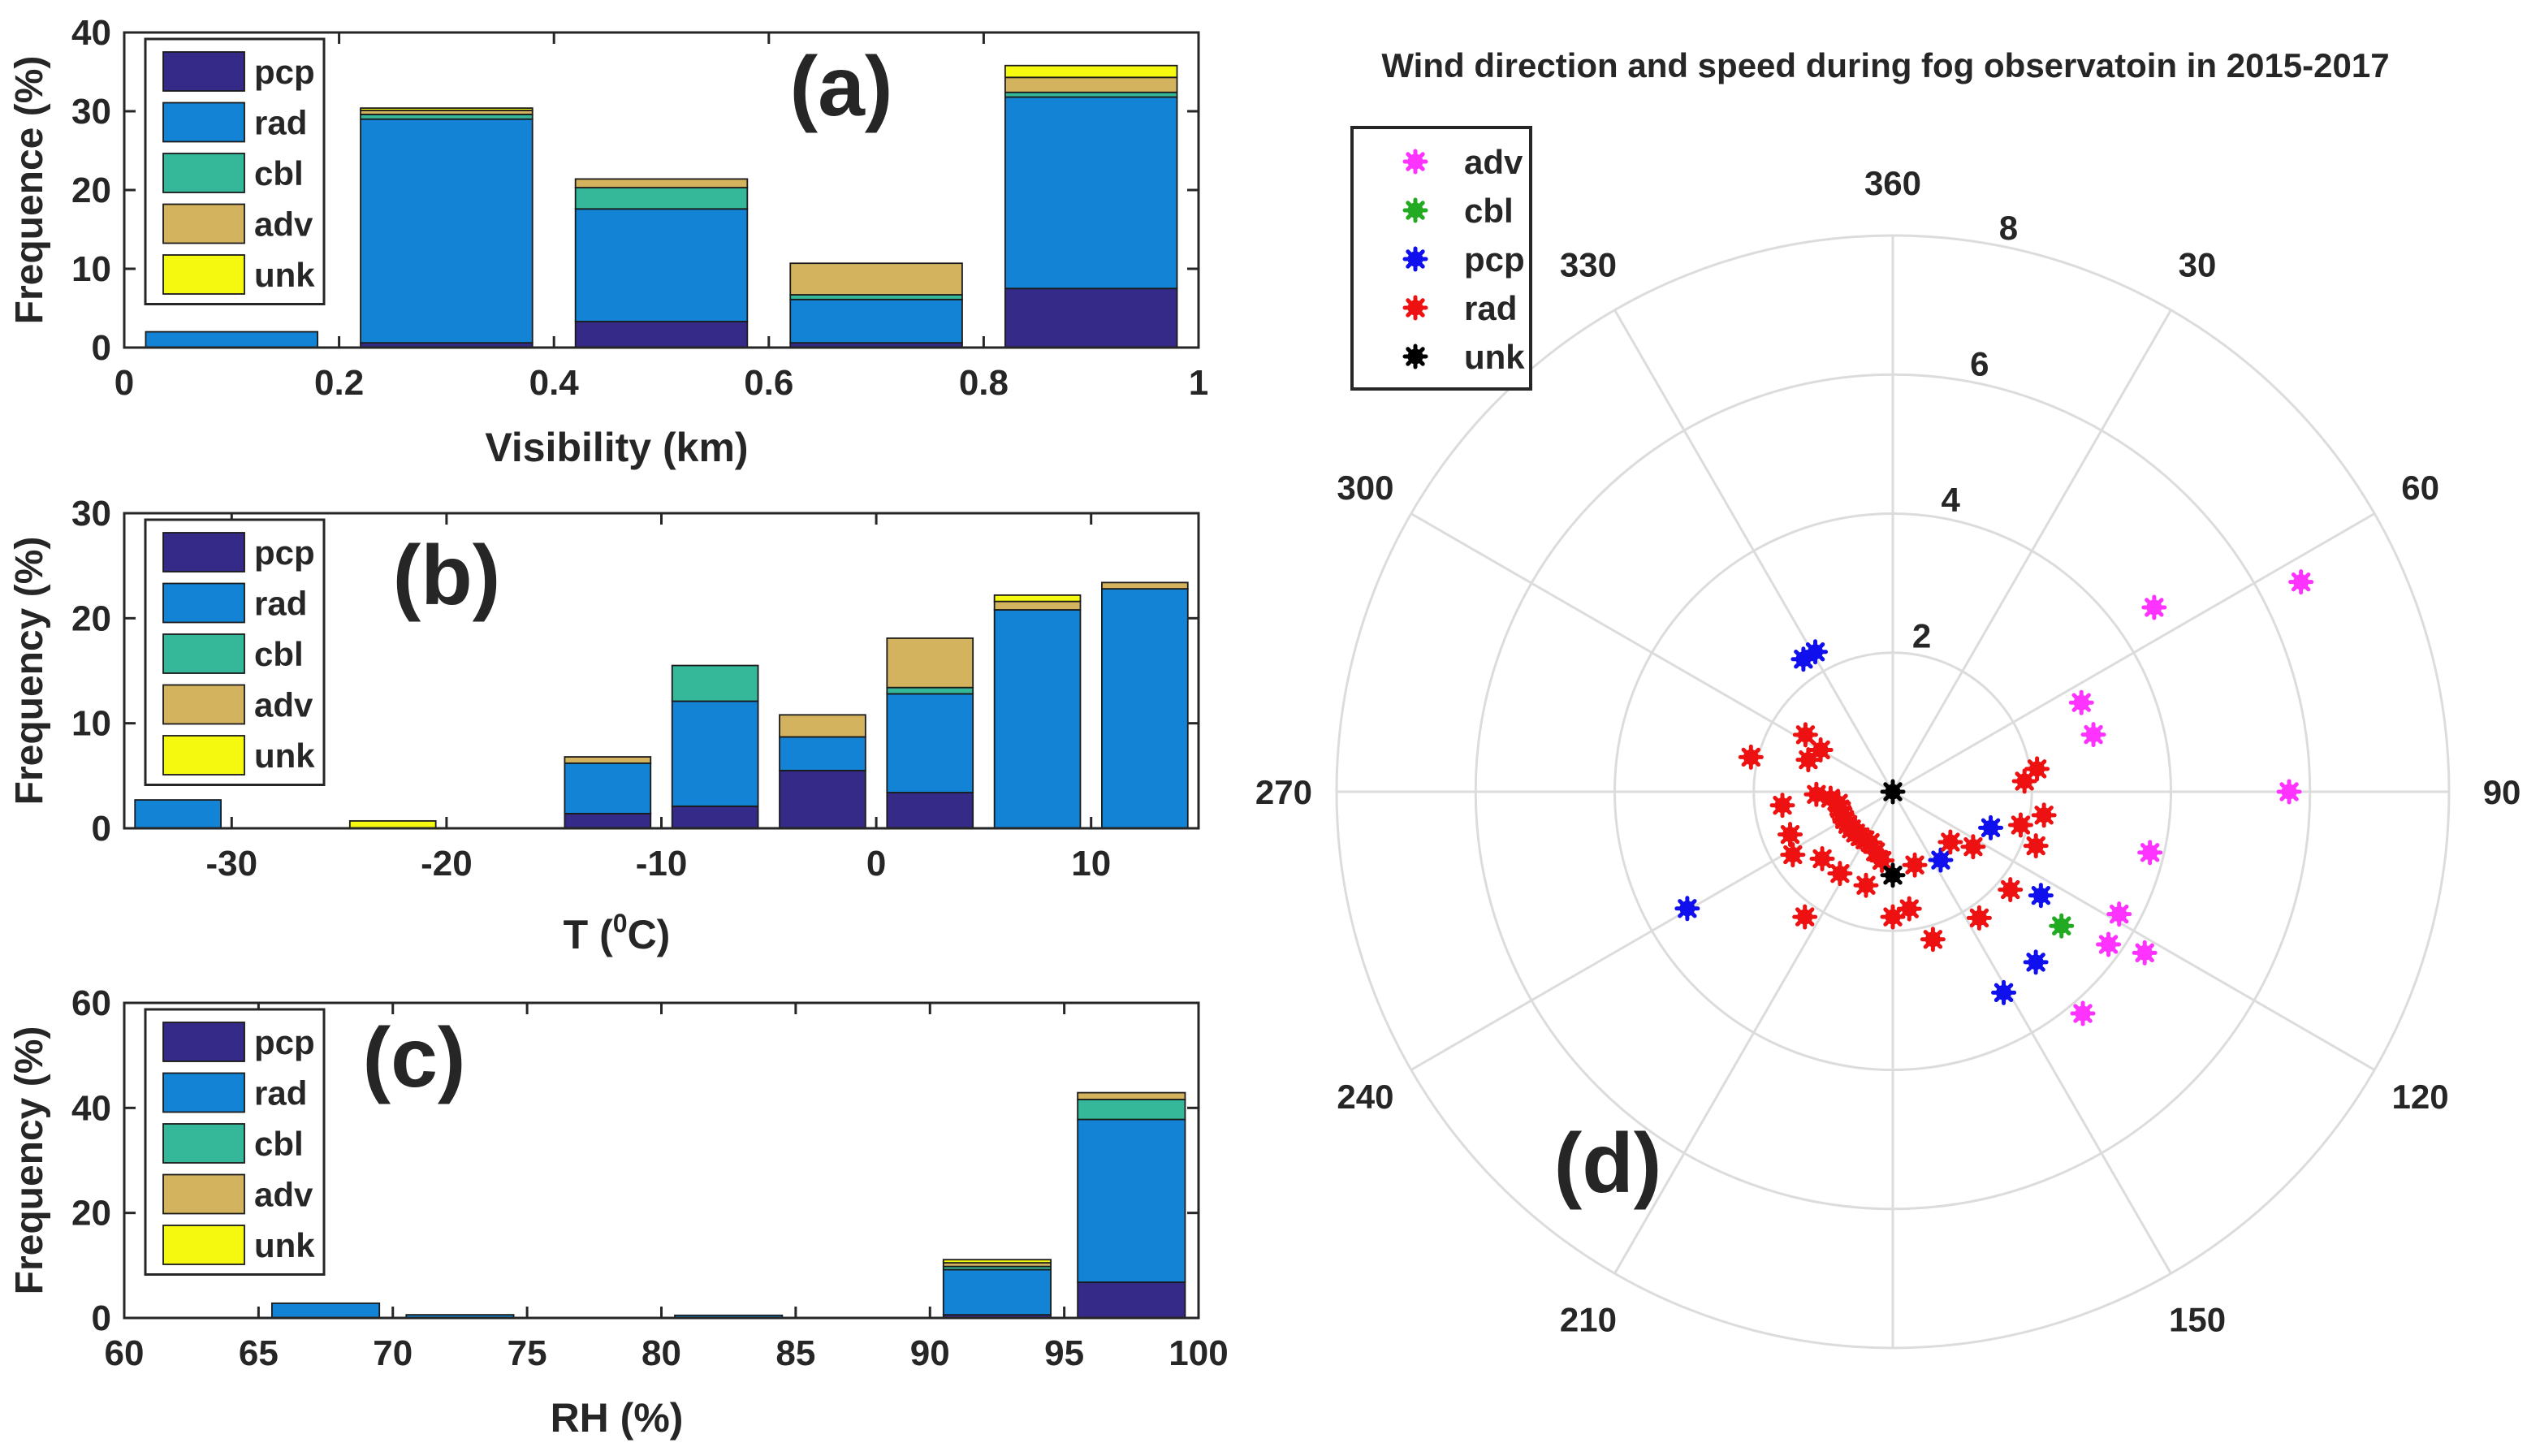  What do you see at coordinates (840, 87) in the screenshot?
I see `panel-label: (a)` at bounding box center [840, 87].